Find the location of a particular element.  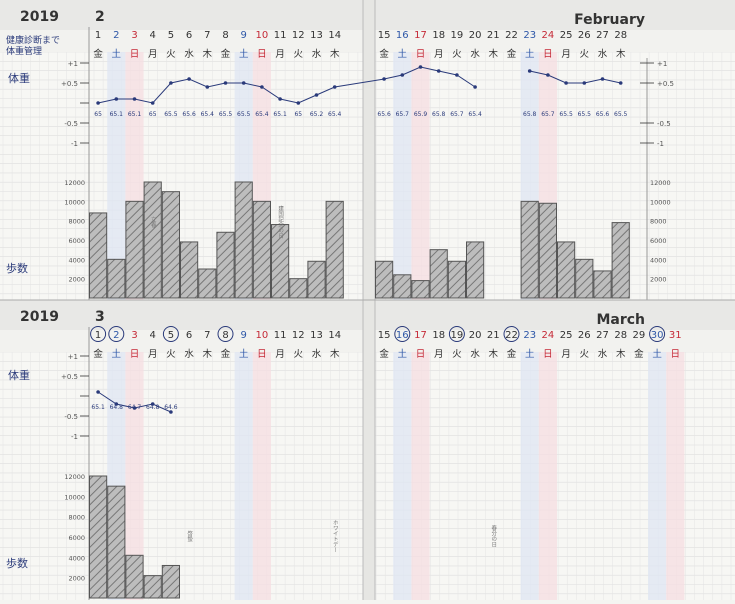

weight-value-label: 64.8 is located at coordinates (153, 407).